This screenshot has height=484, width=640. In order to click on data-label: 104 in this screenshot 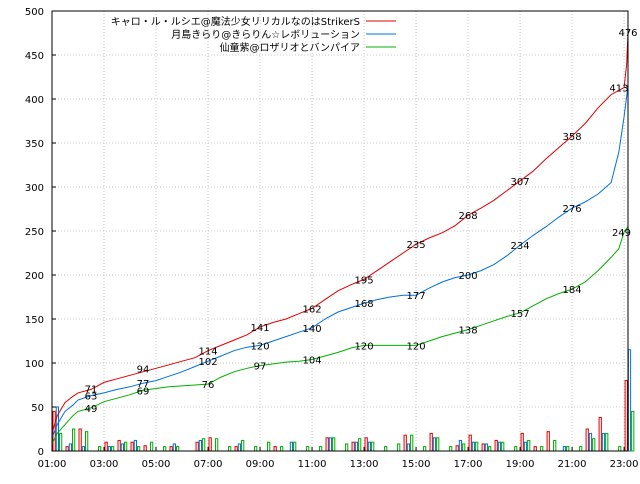, I will do `click(311, 360)`.